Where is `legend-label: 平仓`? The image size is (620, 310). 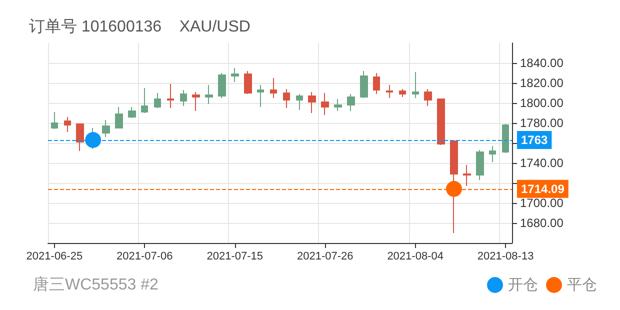
legend-label: 平仓 is located at coordinates (582, 285).